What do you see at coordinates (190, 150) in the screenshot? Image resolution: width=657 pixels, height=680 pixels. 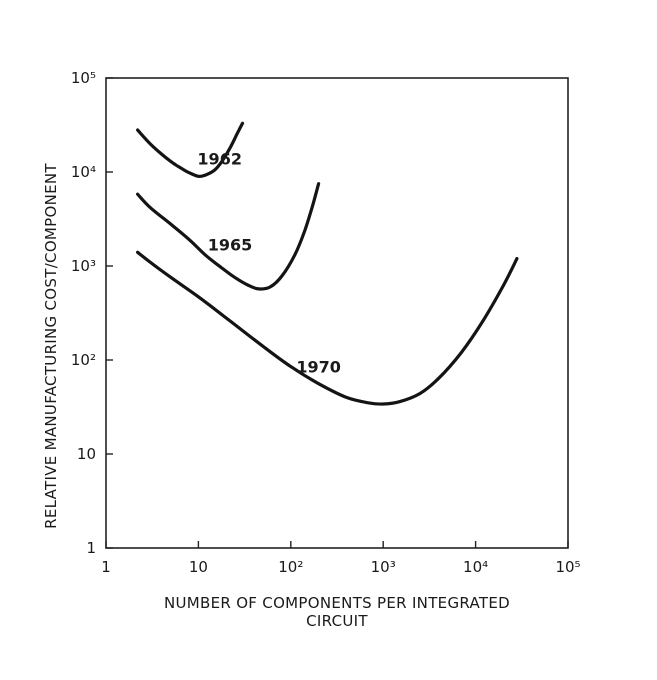 I see `series-line-1962` at bounding box center [190, 150].